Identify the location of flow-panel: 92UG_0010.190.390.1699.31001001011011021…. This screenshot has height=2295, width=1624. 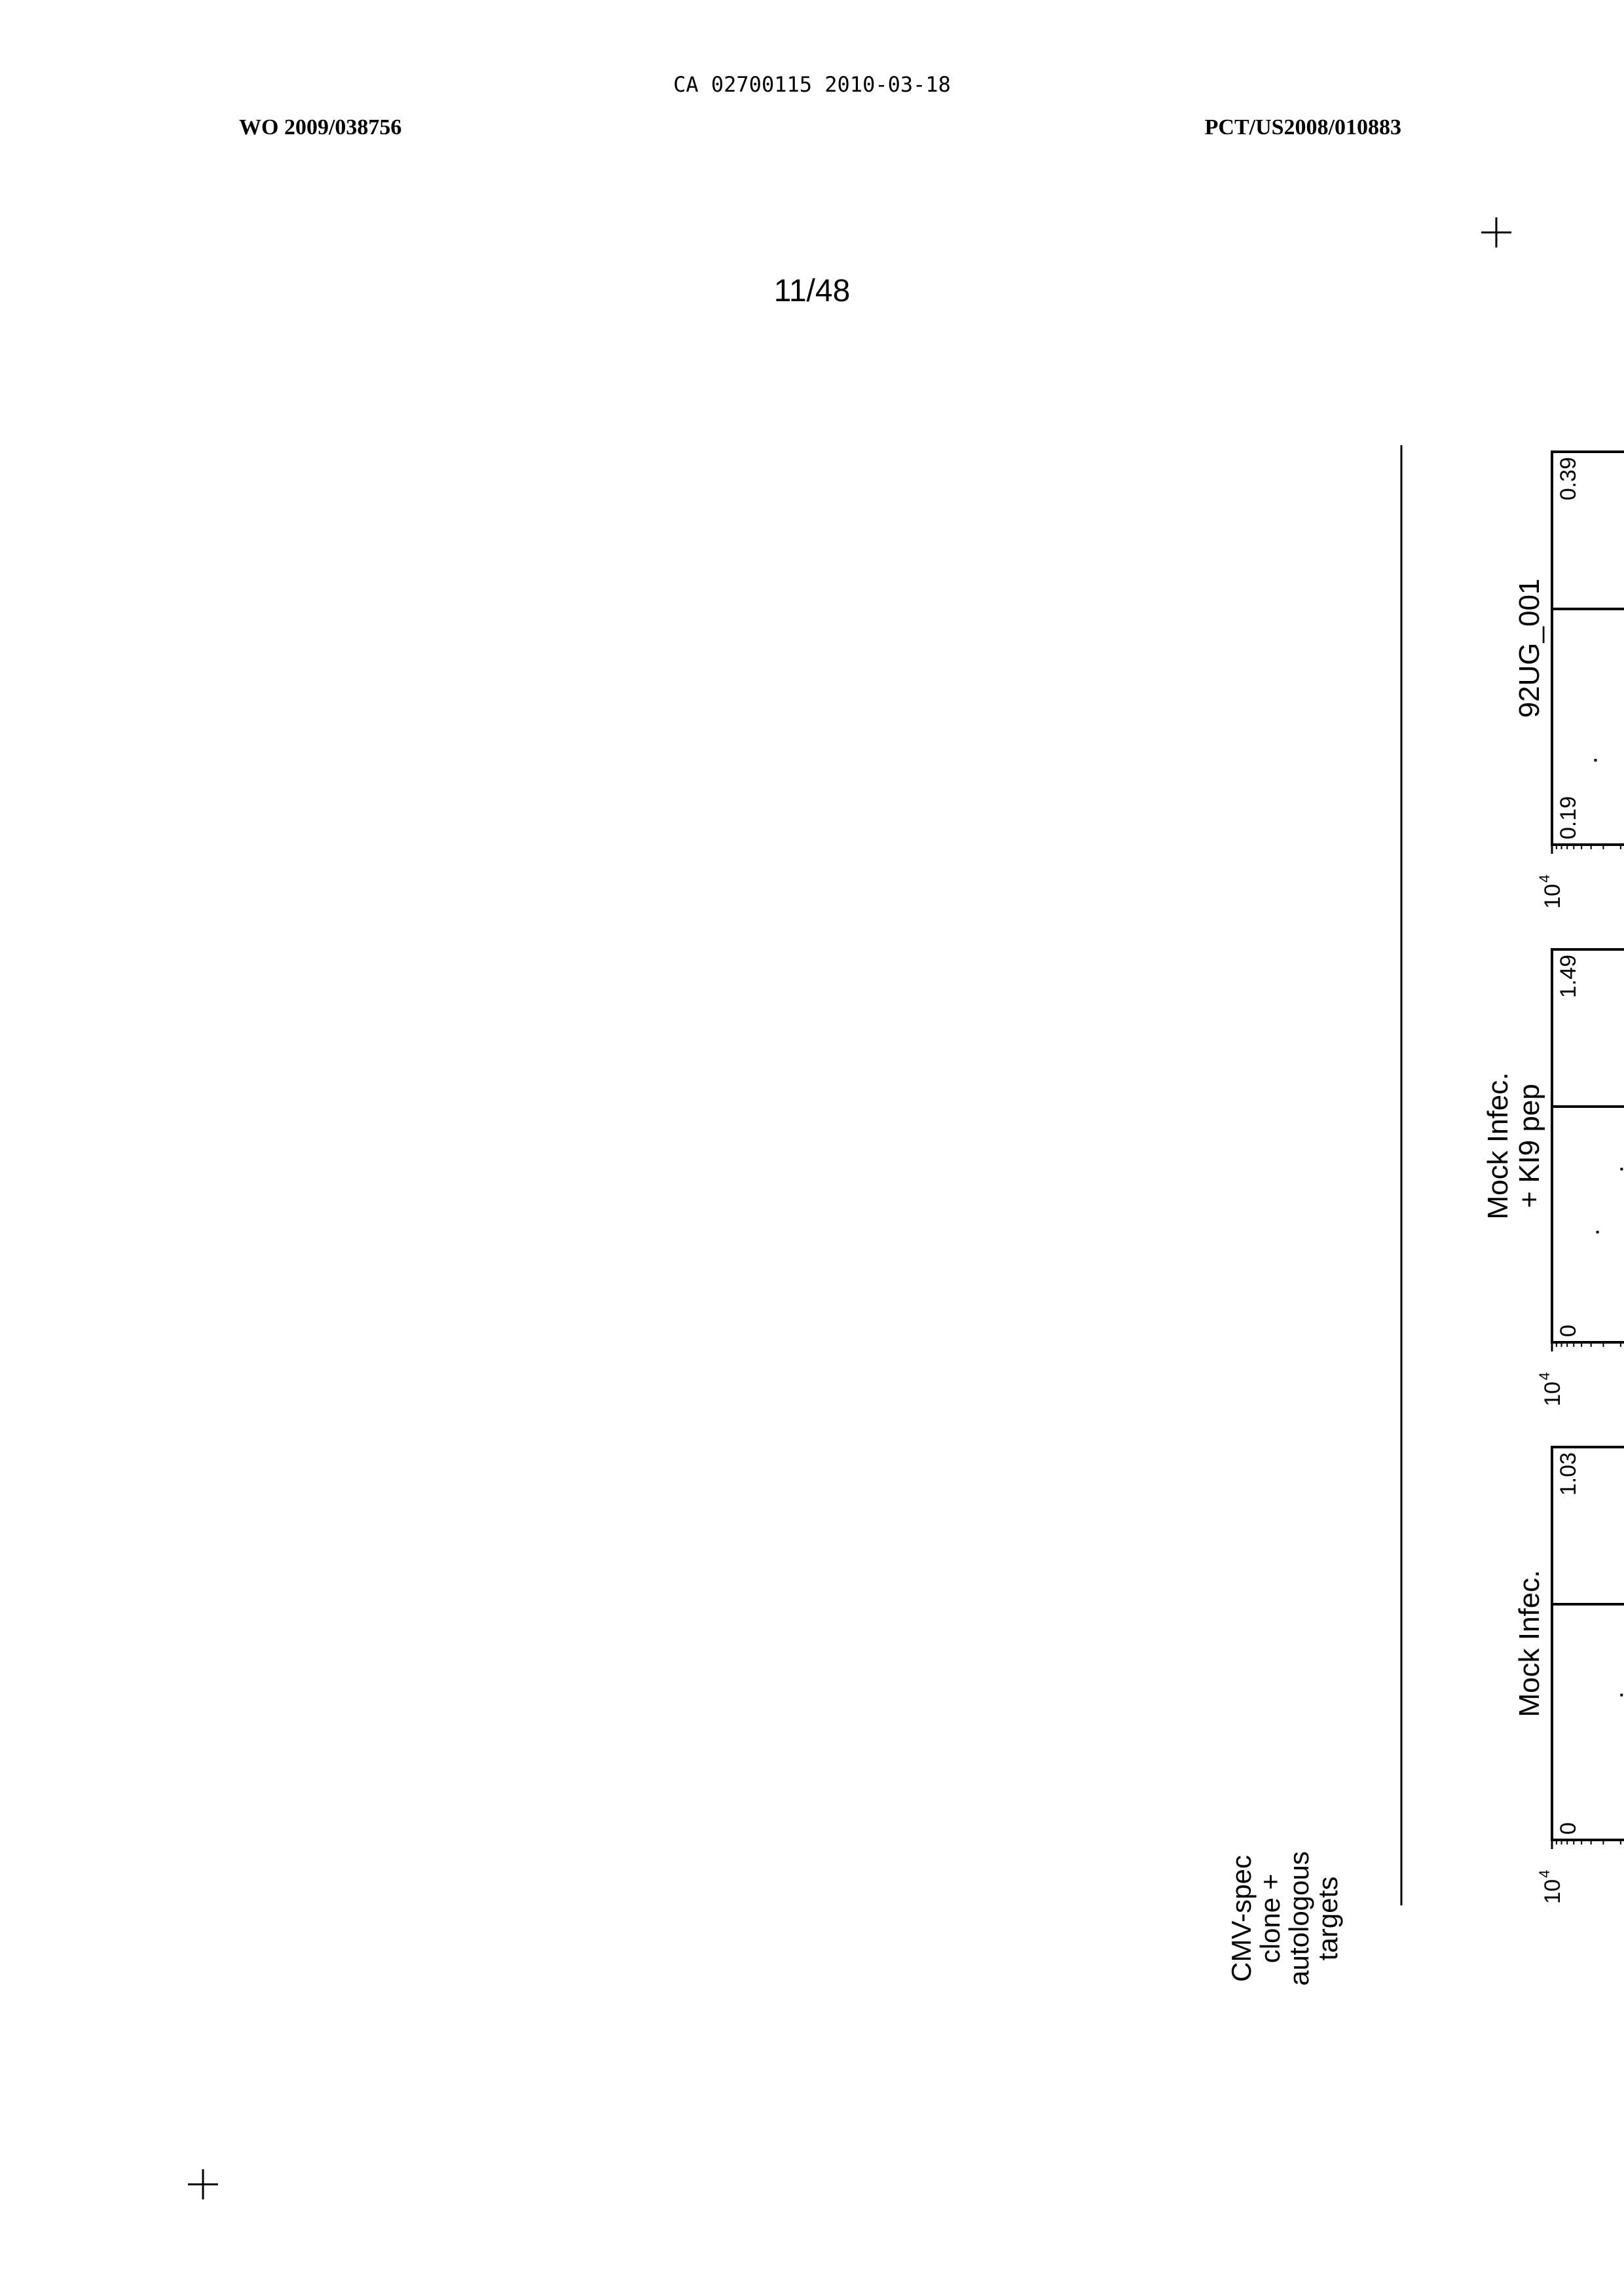
(1568, 670).